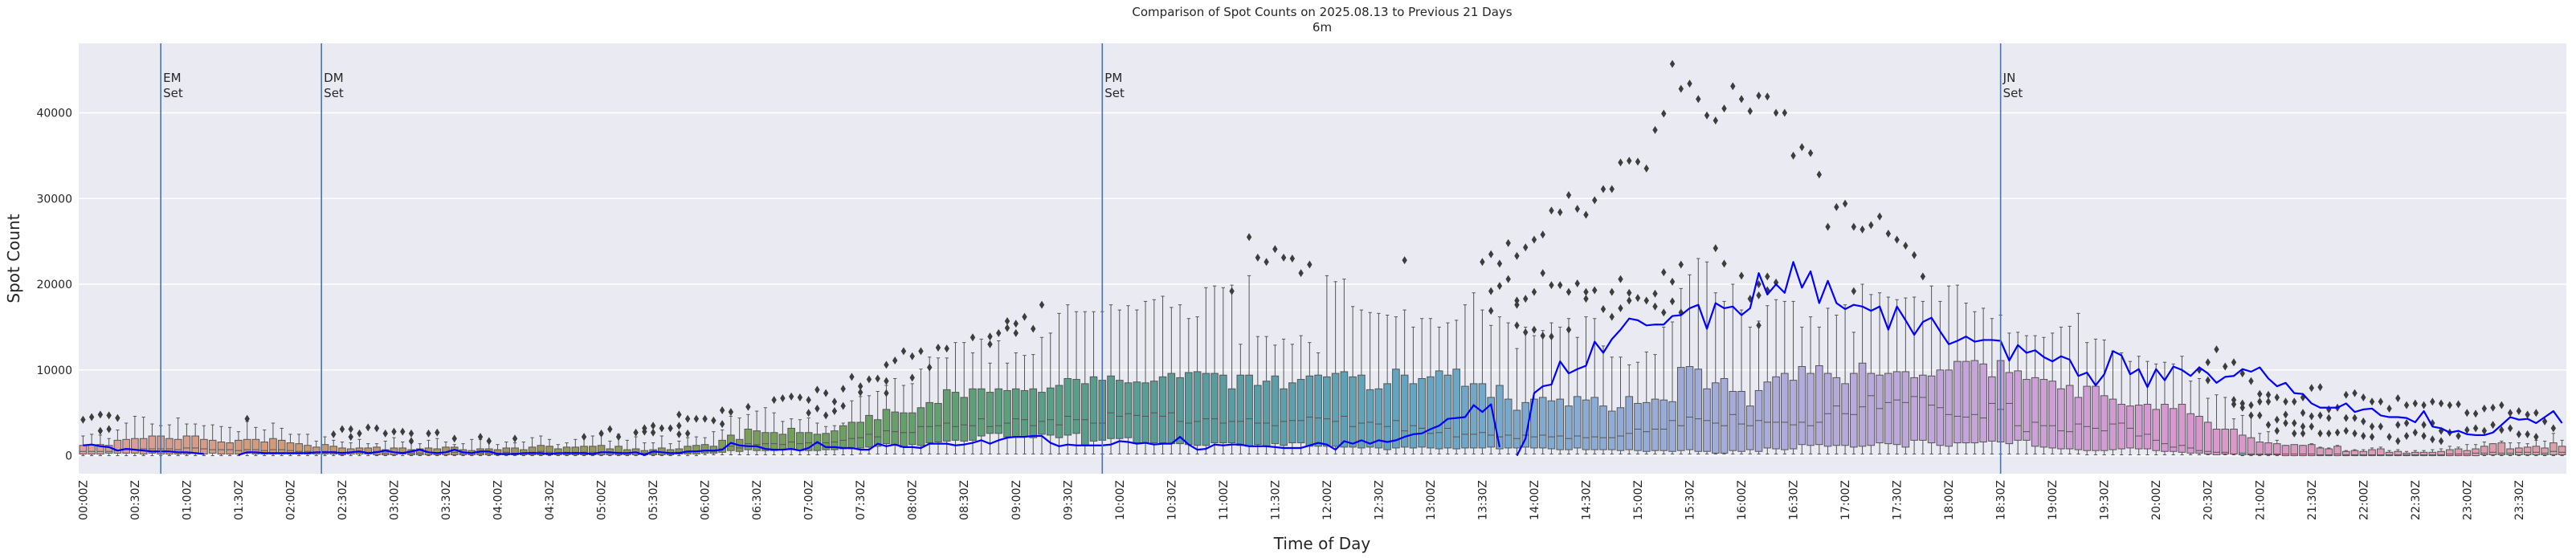 This screenshot has width=2576, height=558. I want to click on x-tick-label: 13:30Z, so click(1482, 500).